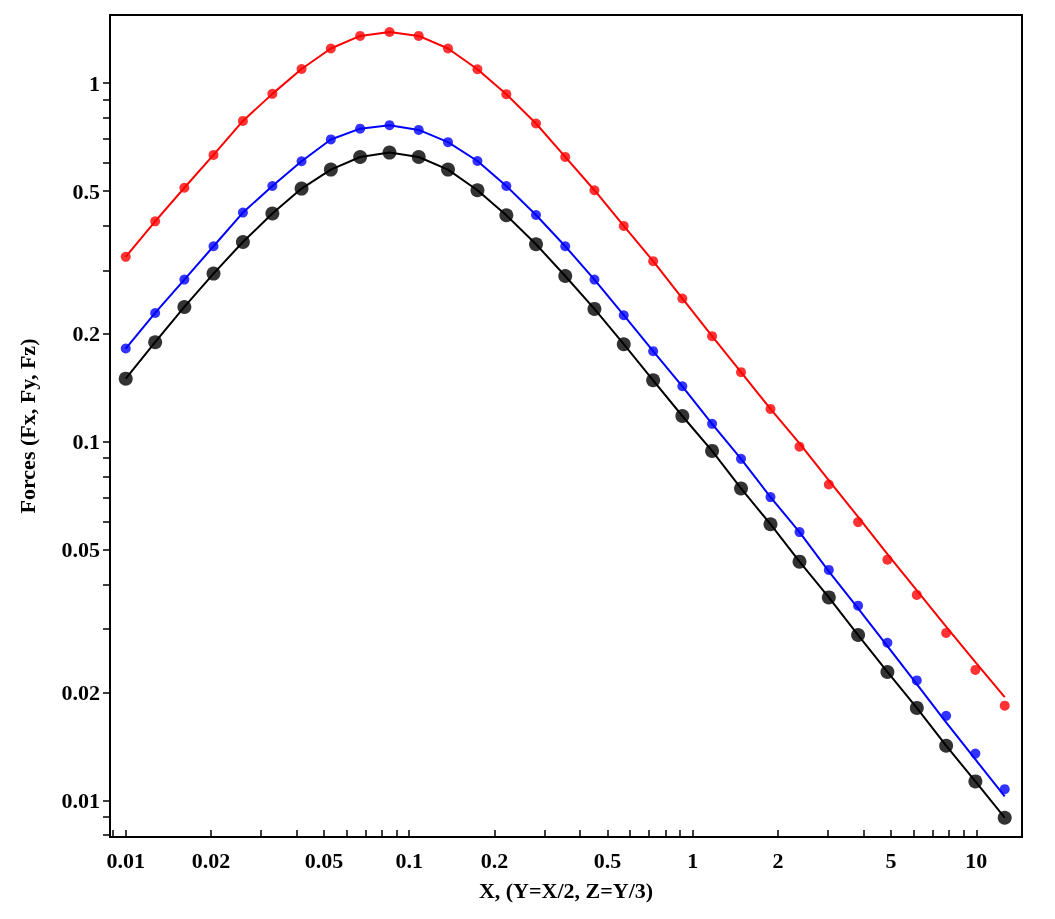 This screenshot has width=1055, height=919. What do you see at coordinates (27, 426) in the screenshot?
I see `y-axis-title: Forces (Fx, Fy, Fz)` at bounding box center [27, 426].